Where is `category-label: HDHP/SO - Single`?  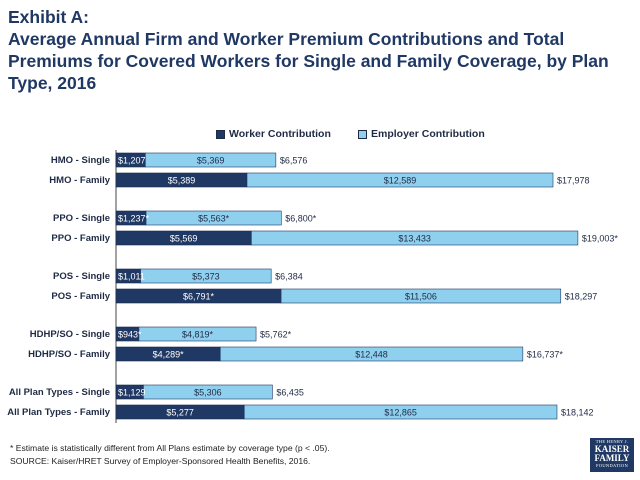 category-label: HDHP/SO - Single is located at coordinates (70, 334).